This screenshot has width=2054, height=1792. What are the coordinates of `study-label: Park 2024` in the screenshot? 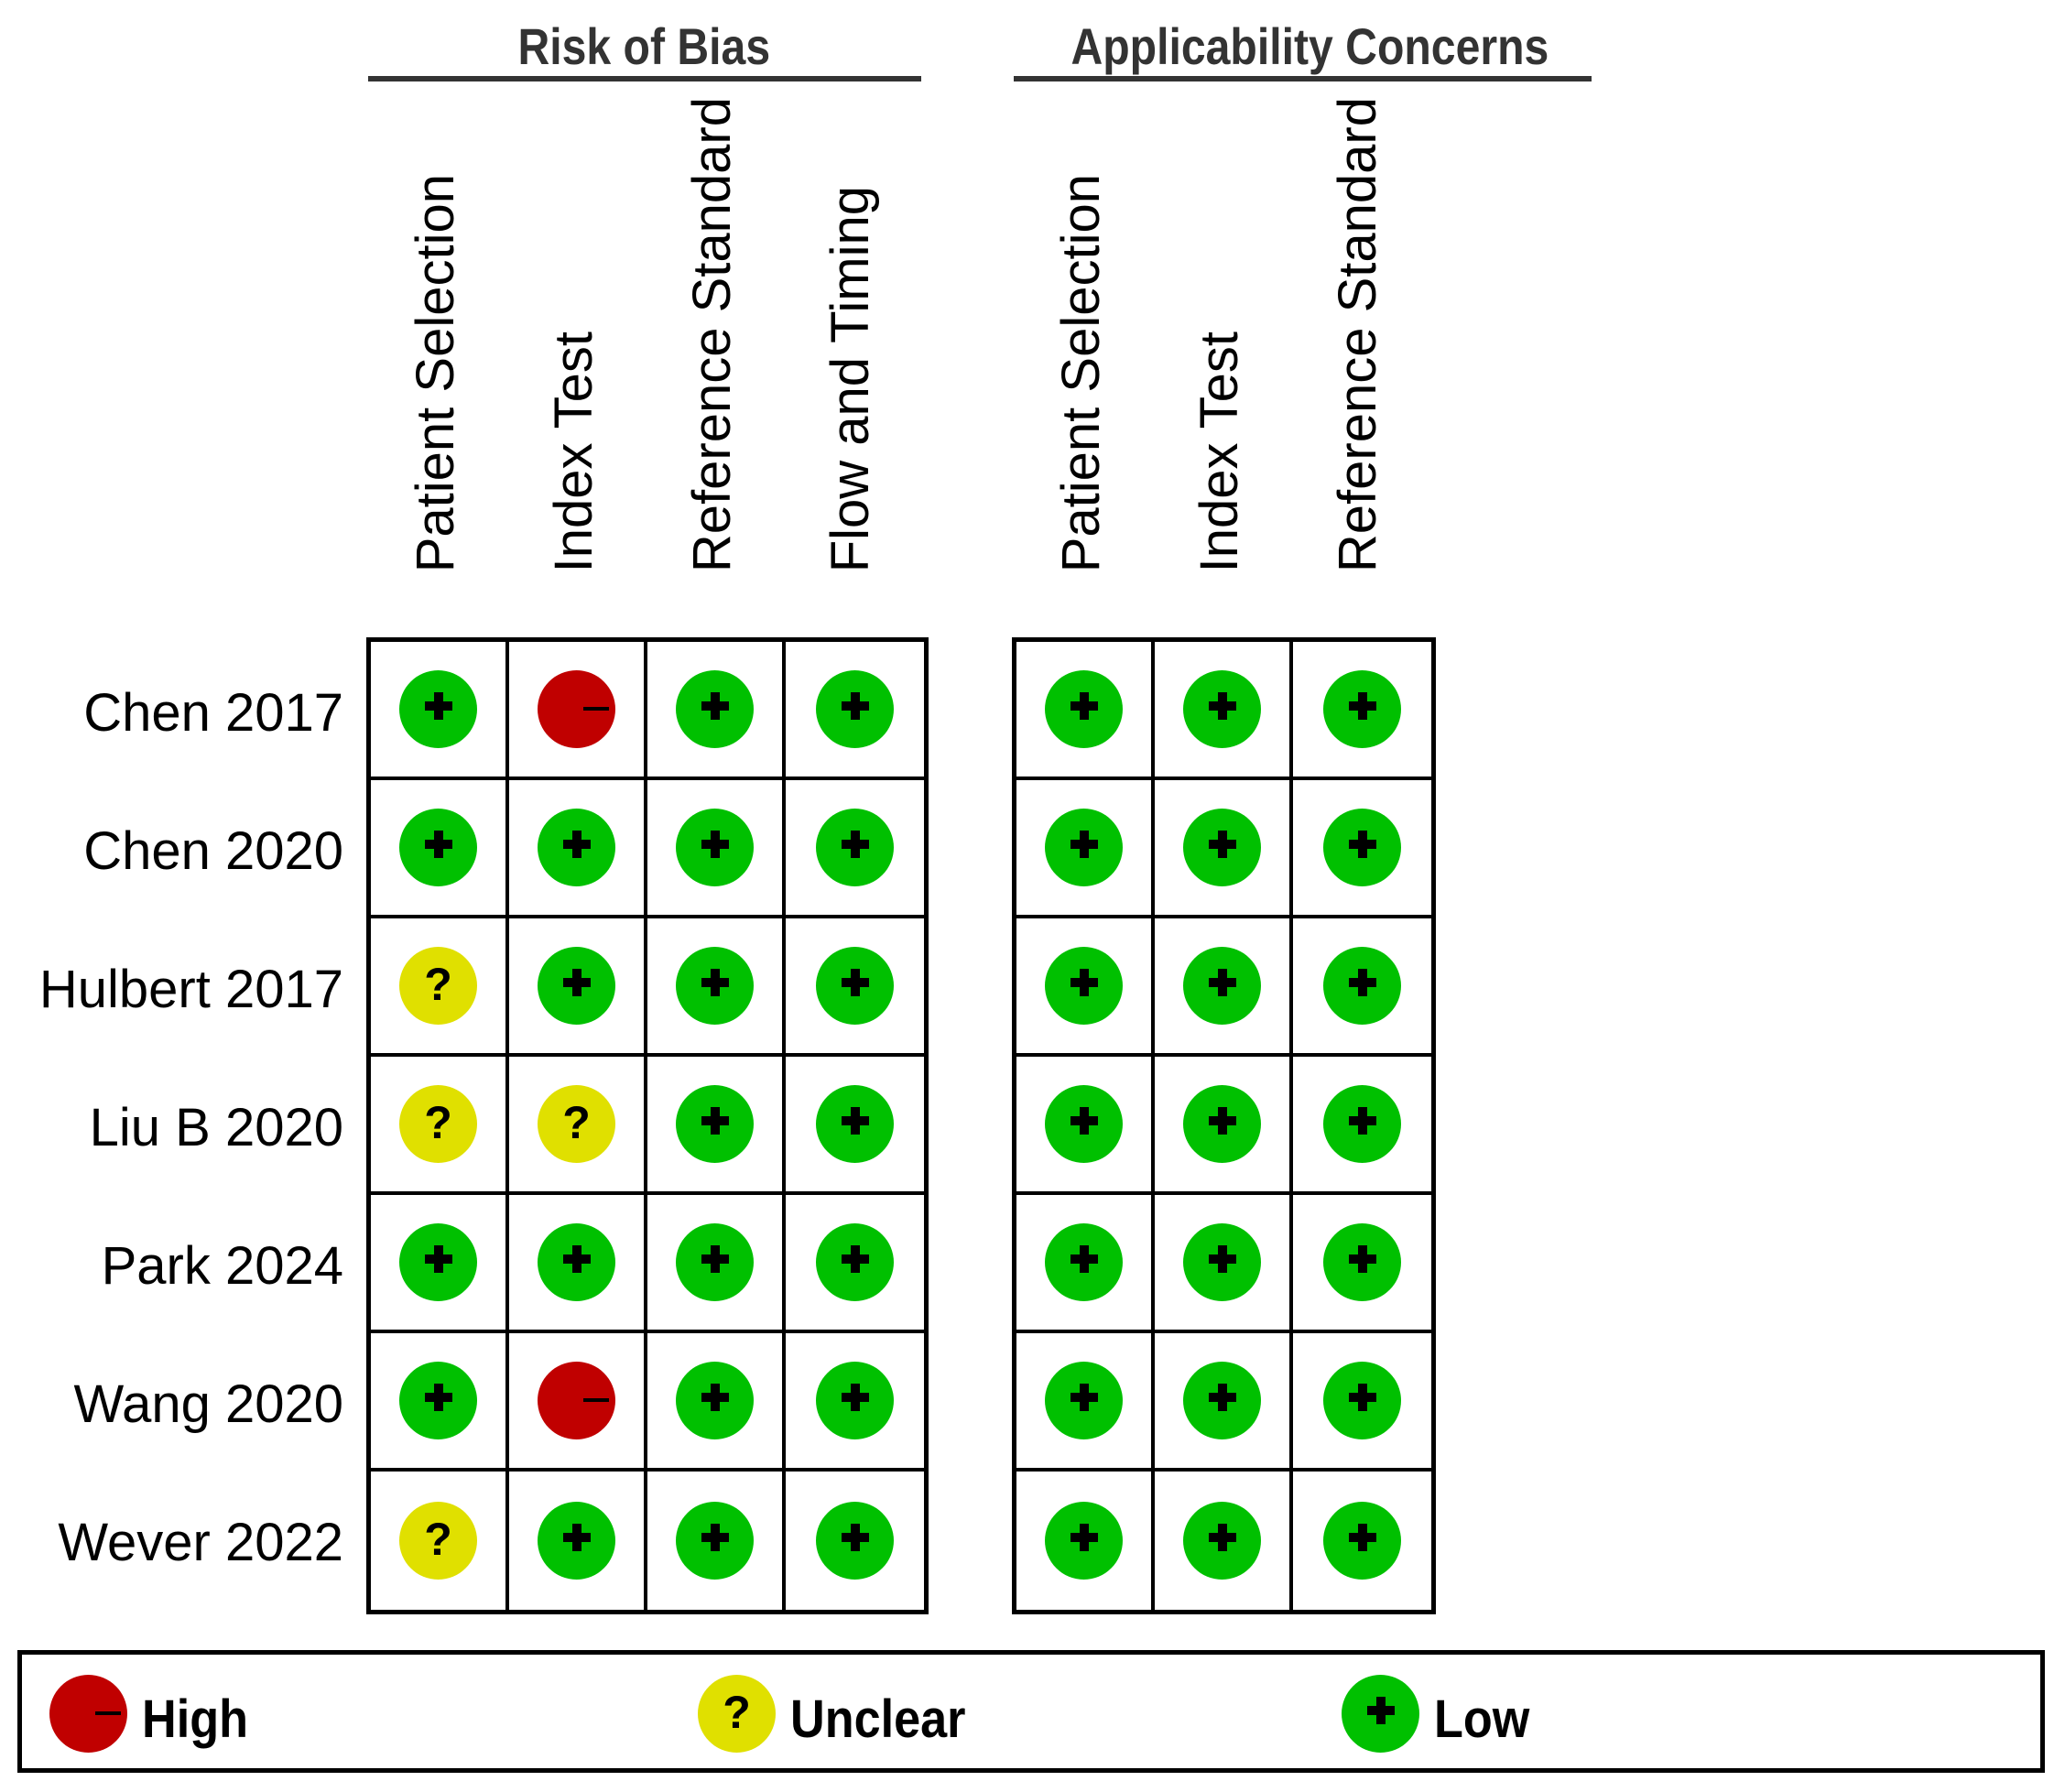 It's located at (222, 1266).